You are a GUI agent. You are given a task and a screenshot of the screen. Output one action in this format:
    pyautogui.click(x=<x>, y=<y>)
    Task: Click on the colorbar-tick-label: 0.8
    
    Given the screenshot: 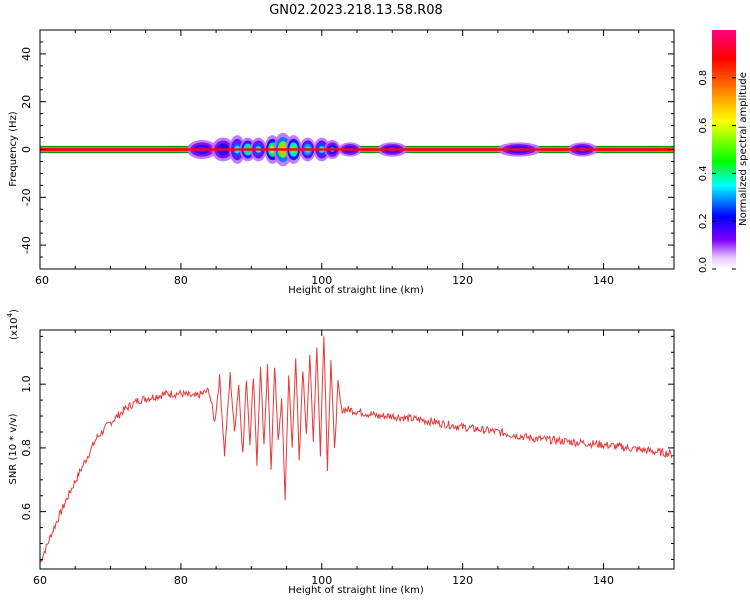 What is the action you would take?
    pyautogui.click(x=703, y=78)
    